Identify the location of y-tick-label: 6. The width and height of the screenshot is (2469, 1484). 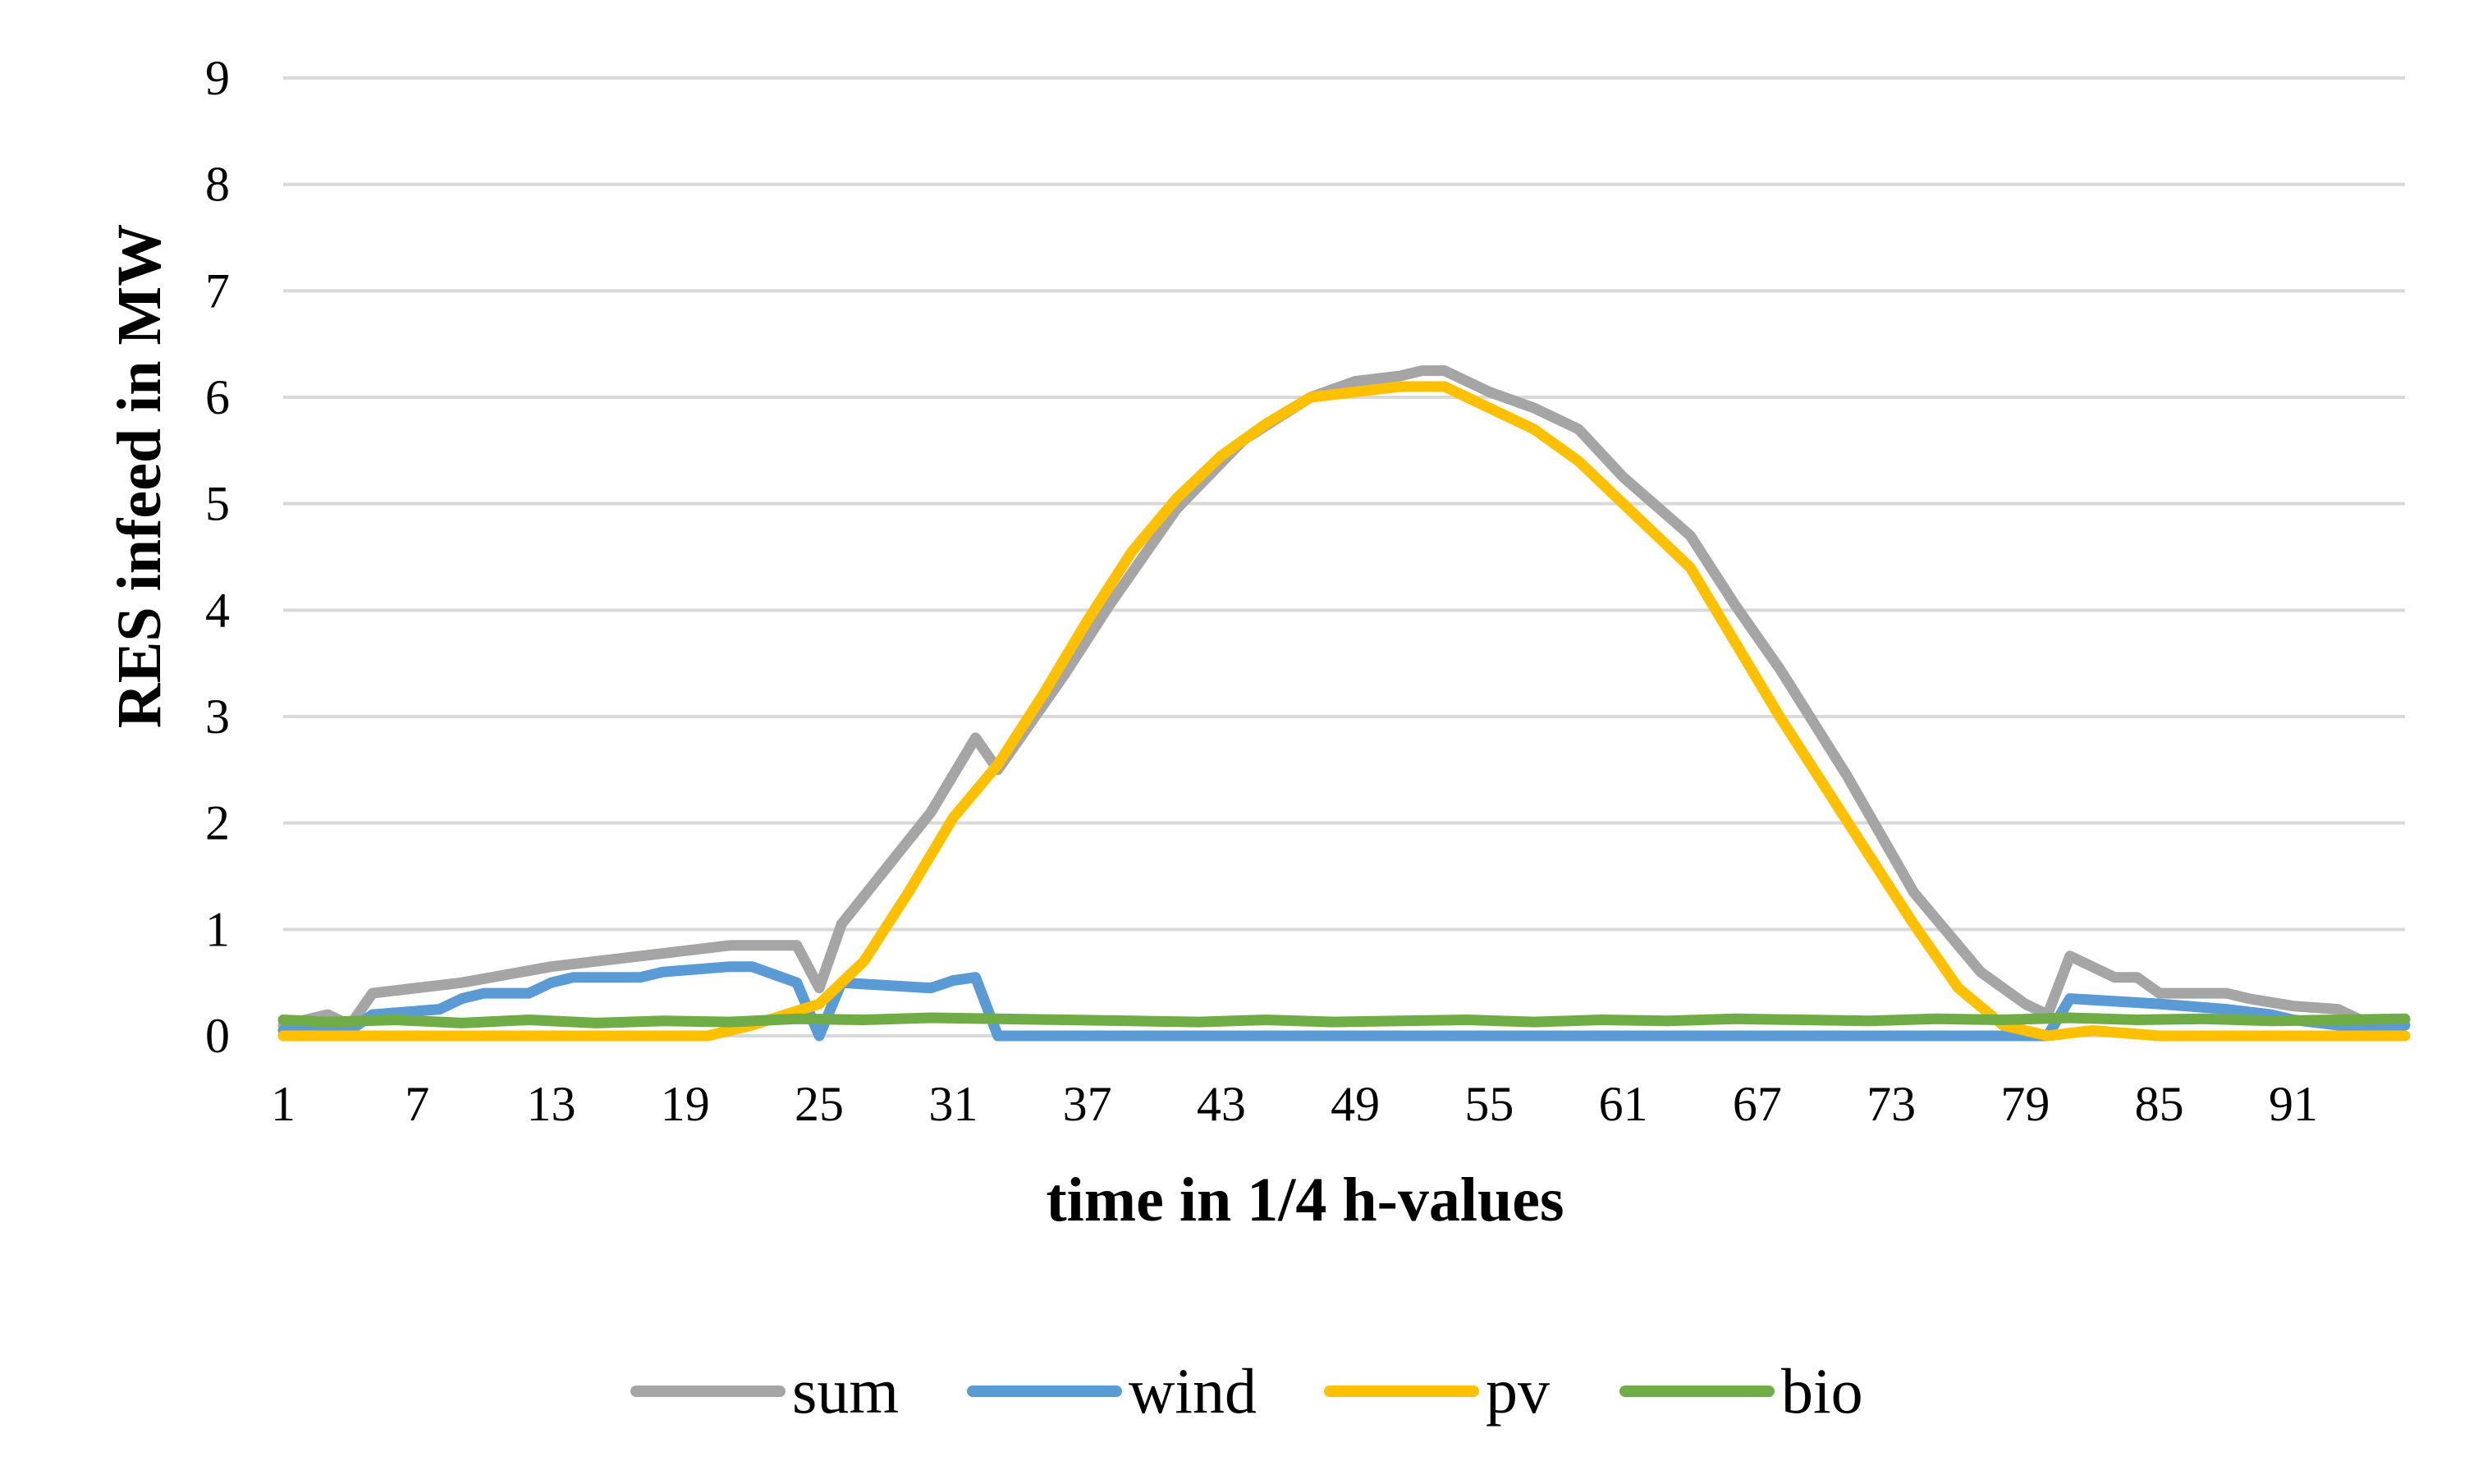
(217, 397).